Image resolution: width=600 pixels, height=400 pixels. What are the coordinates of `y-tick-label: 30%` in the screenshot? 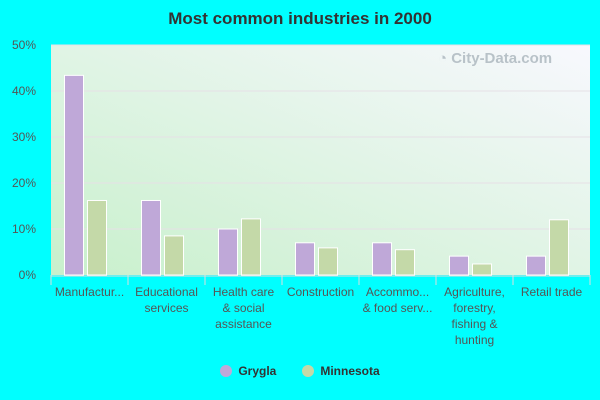 It's located at (24, 137).